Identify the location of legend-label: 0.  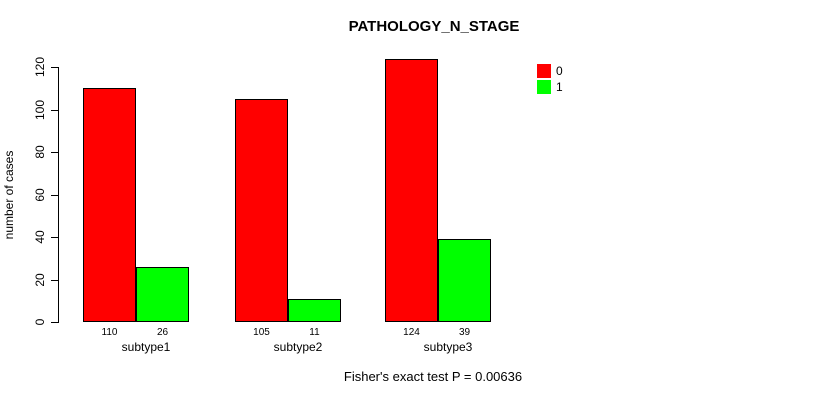
(559, 71).